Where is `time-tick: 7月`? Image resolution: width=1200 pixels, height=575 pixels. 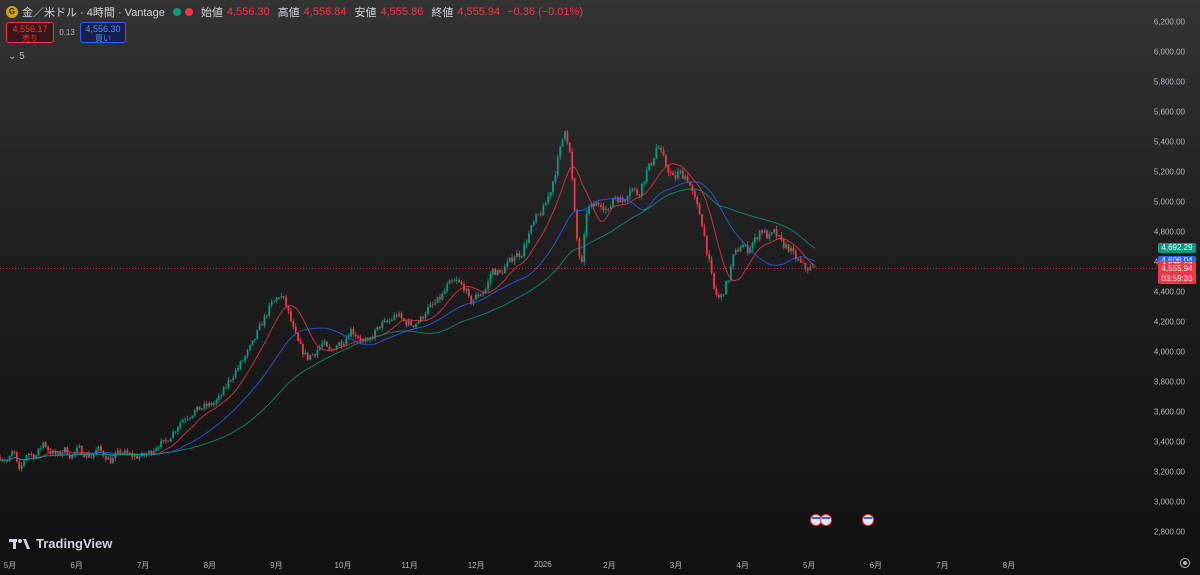 time-tick: 7月 is located at coordinates (942, 565).